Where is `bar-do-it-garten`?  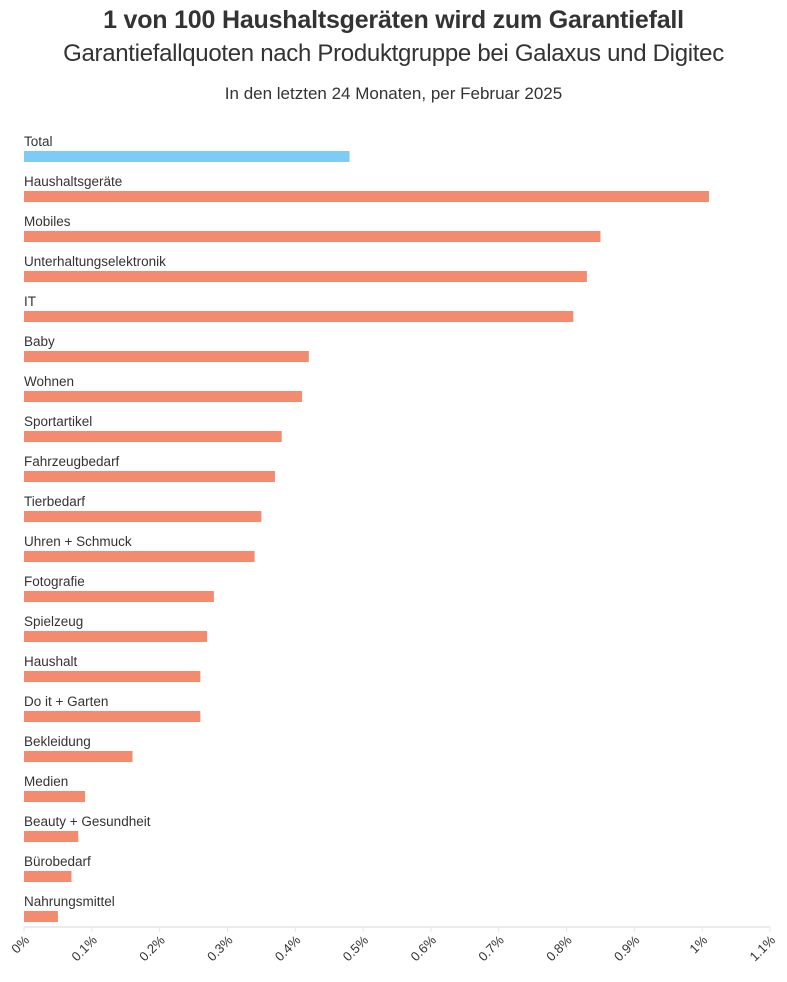
bar-do-it-garten is located at coordinates (112, 716).